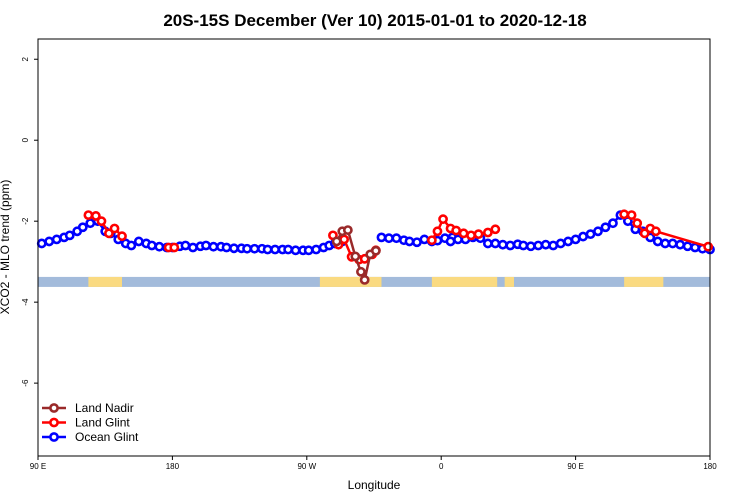 The height and width of the screenshot is (500, 750). I want to click on plot-series, so click(375, 247).